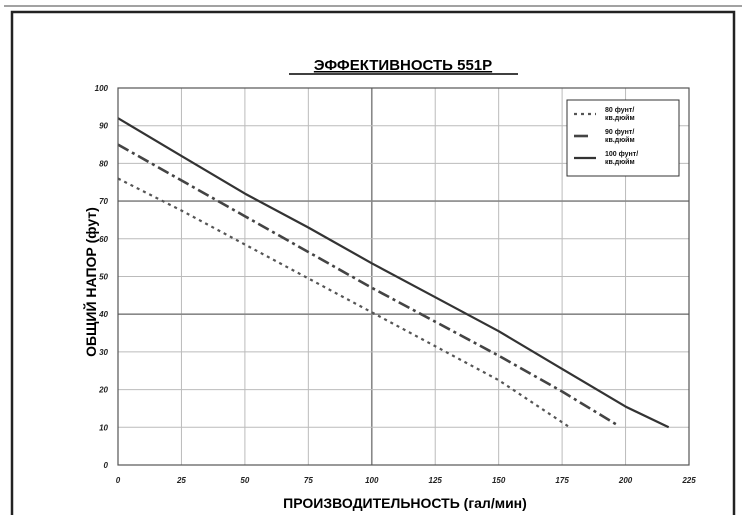 This screenshot has height=515, width=746. I want to click on legend-box, so click(623, 138).